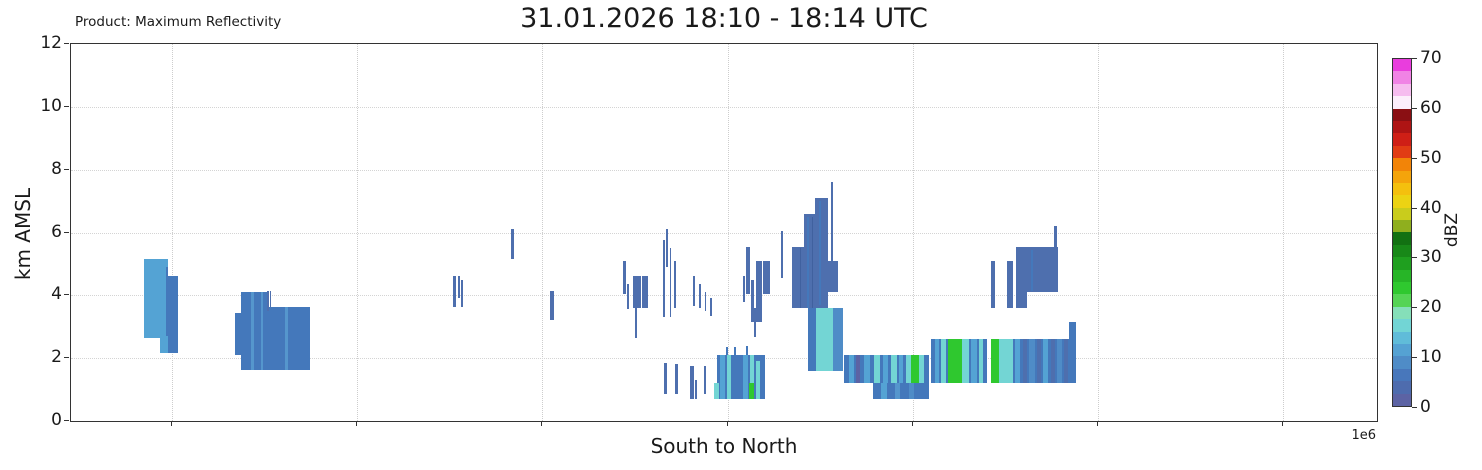  Describe the element at coordinates (56, 357) in the screenshot. I see `y-tick-label: 2` at that location.